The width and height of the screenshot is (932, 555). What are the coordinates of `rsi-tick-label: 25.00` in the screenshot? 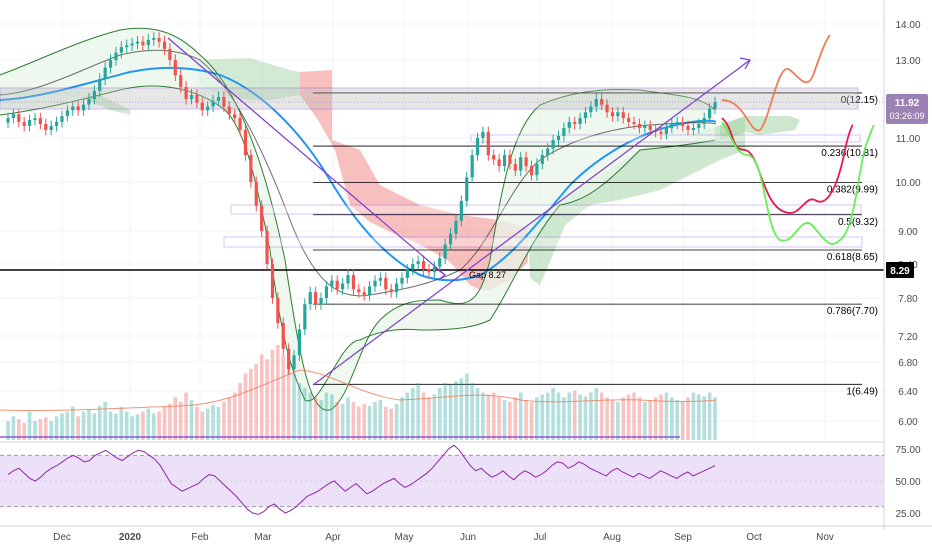 It's located at (907, 514).